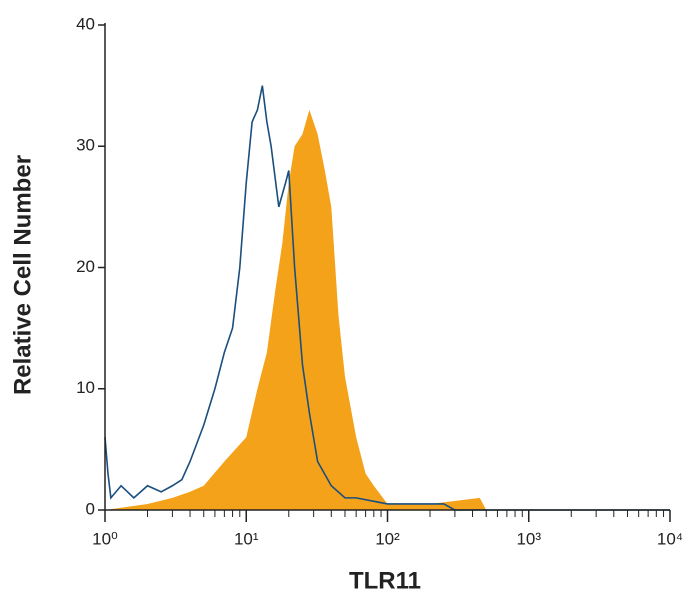  Describe the element at coordinates (85, 387) in the screenshot. I see `y-tick-label: 10` at that location.